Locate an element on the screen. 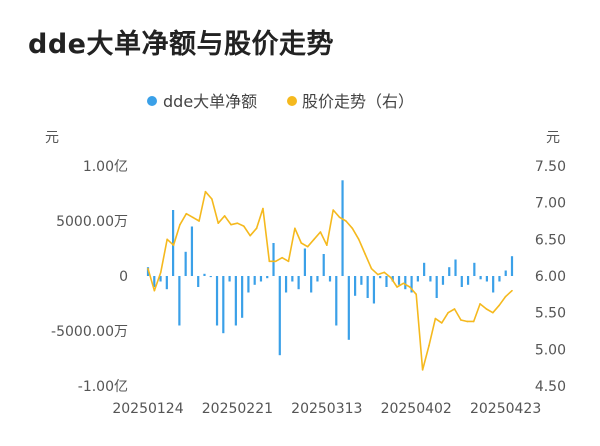  right-axis-ticks: 7.50 7.00 6.50 6.00 5.50 5.00 4.50 is located at coordinates (550, 277).